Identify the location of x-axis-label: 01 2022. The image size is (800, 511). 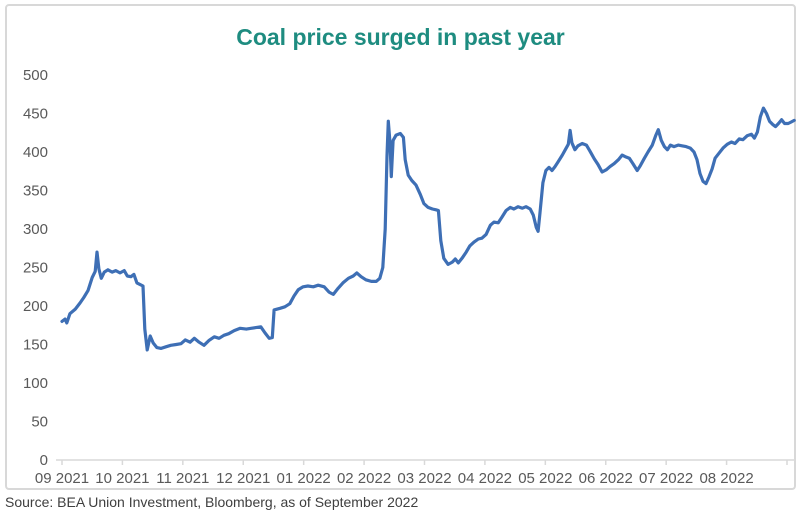
(304, 478).